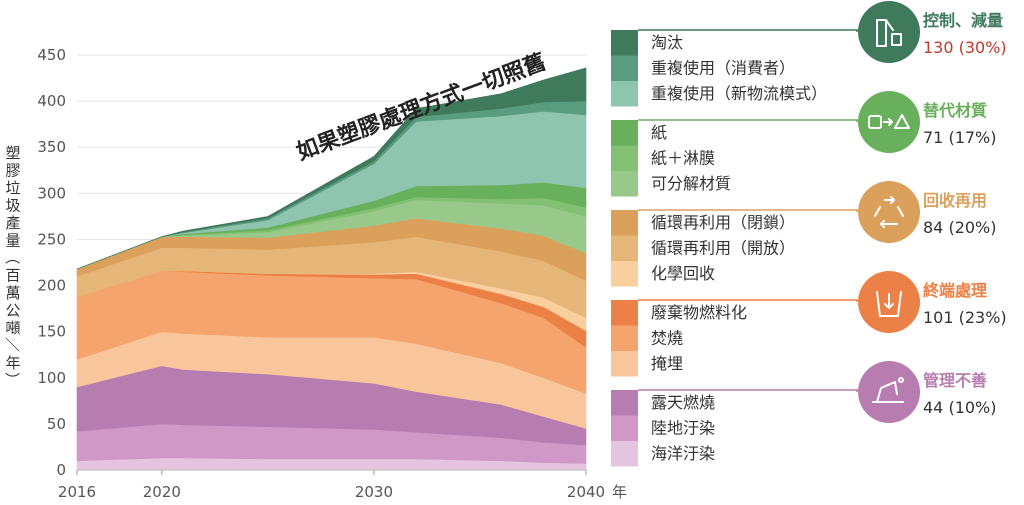  Describe the element at coordinates (56, 424) in the screenshot. I see `y-tick-label: 50` at that location.